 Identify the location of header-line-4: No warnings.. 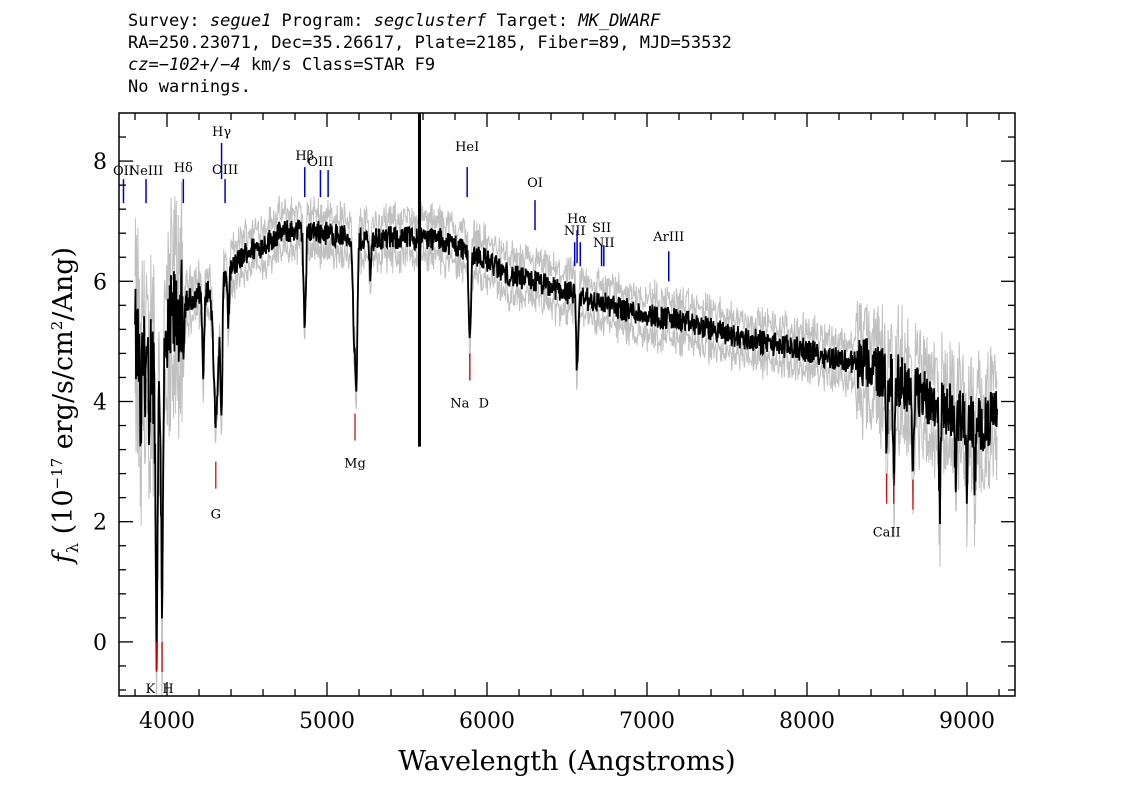
(189, 87).